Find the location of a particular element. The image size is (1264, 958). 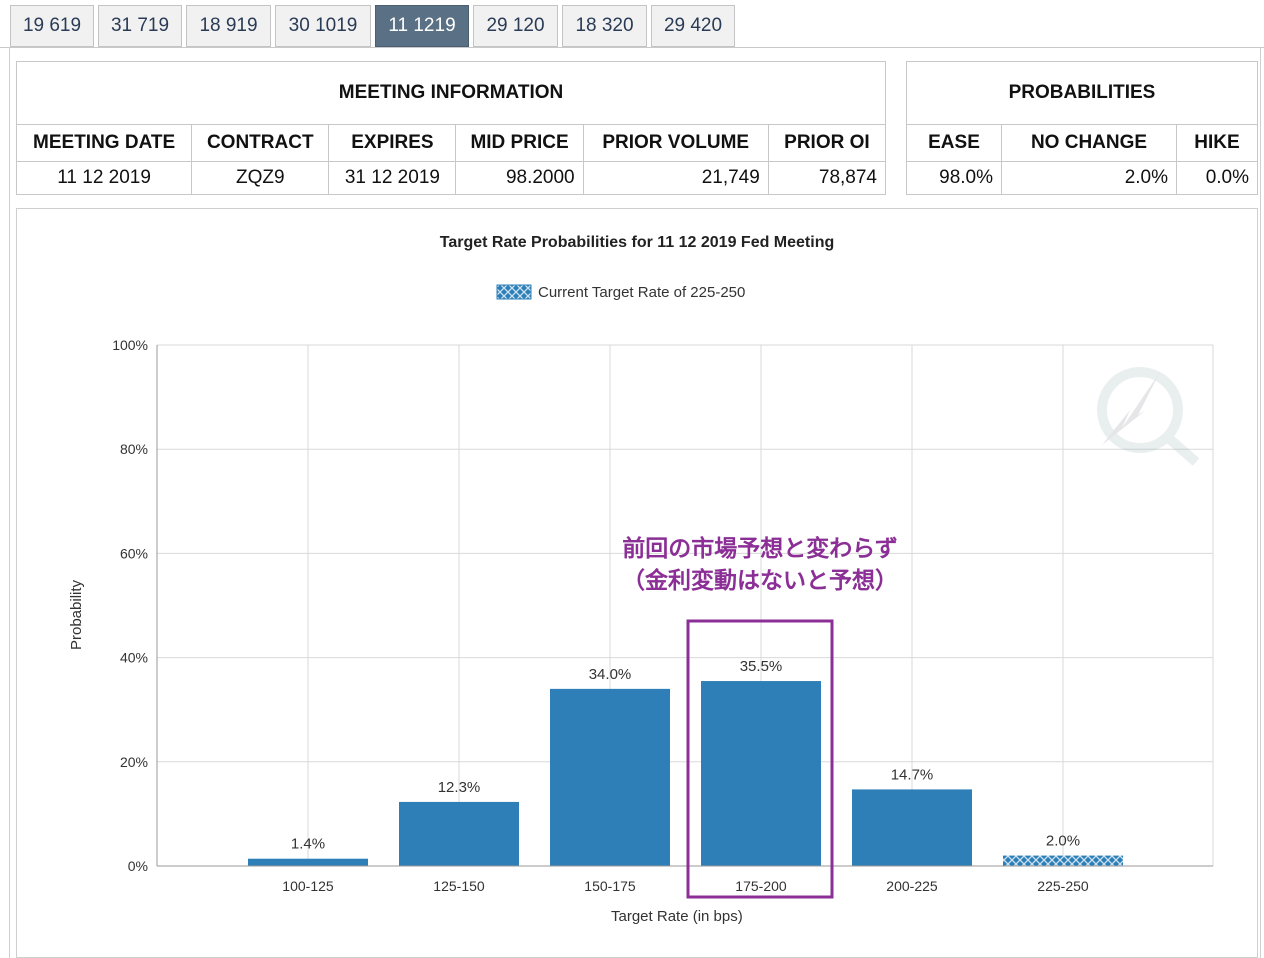

data-label-175-200: 35.5% is located at coordinates (761, 666).